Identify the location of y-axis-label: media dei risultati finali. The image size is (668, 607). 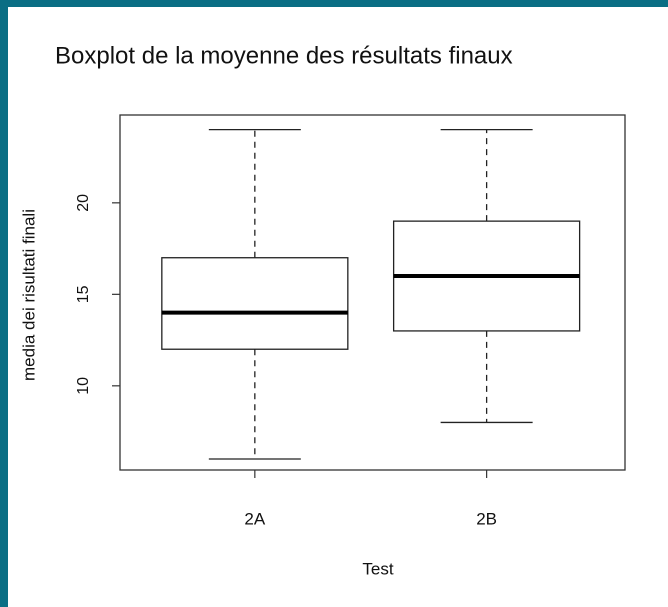
(28, 295).